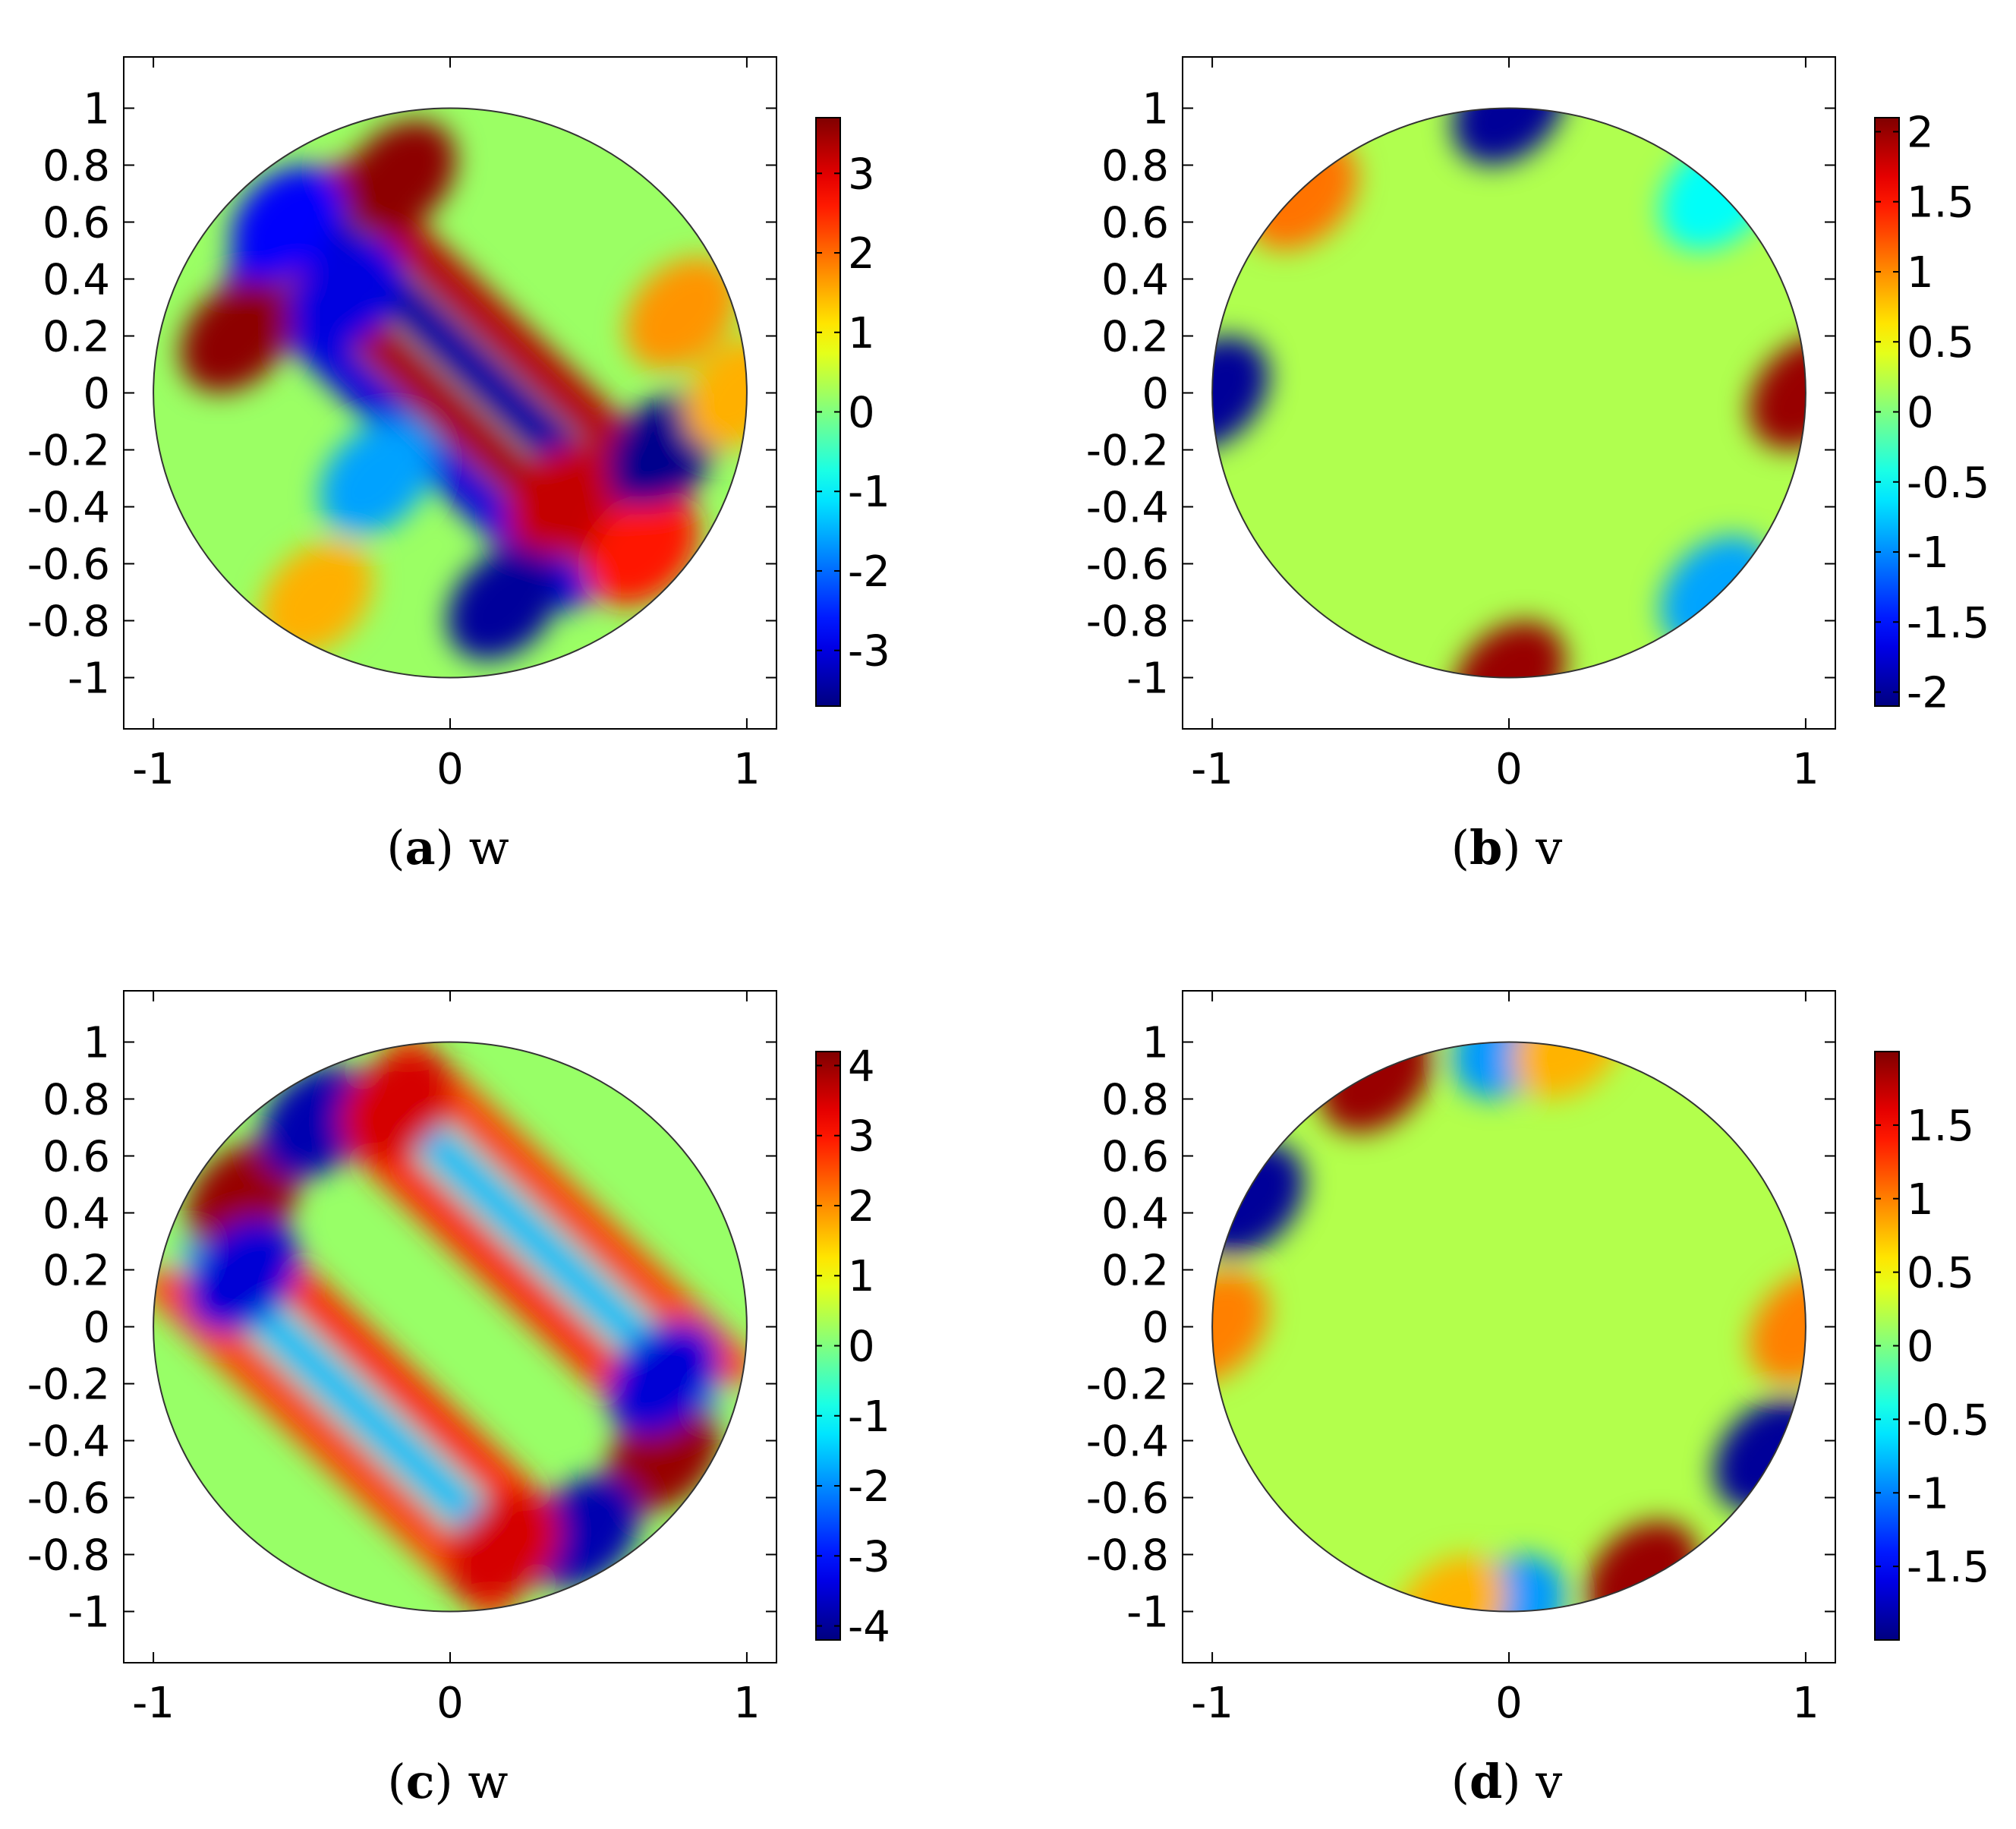  What do you see at coordinates (1940, 1126) in the screenshot?
I see `colorbar-tick-label: 1.5` at bounding box center [1940, 1126].